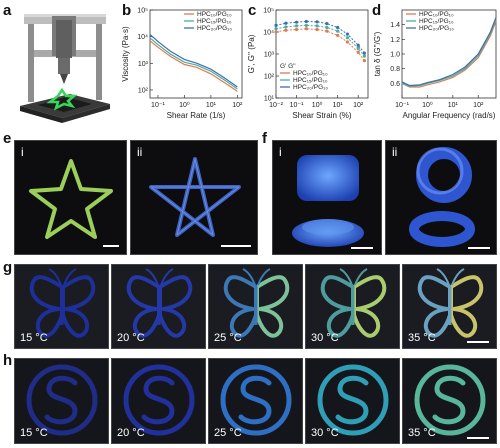 The image size is (500, 448). Describe the element at coordinates (276, 105) in the screenshot. I see `x-tick-label: 10⁻²` at that location.